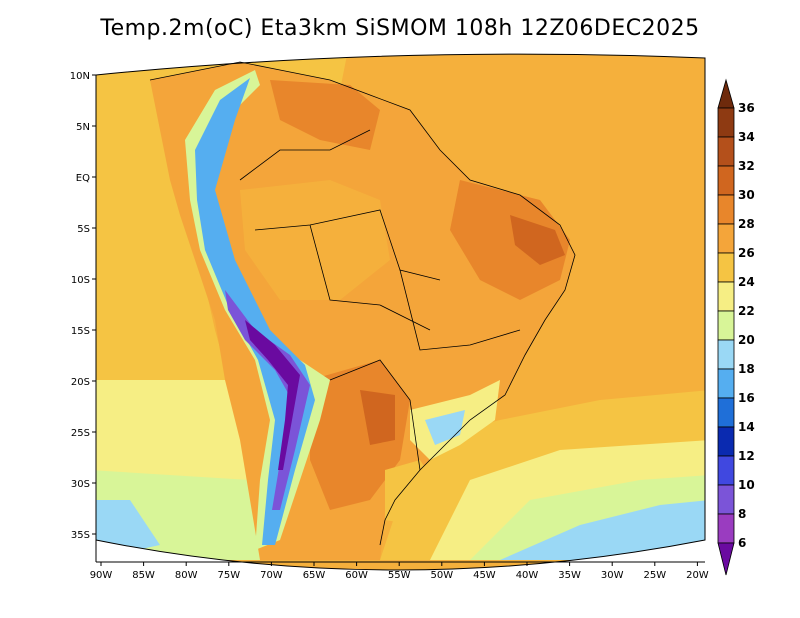 This screenshot has height=618, width=800. Describe the element at coordinates (143, 575) in the screenshot. I see `lon-label: 85W` at that location.